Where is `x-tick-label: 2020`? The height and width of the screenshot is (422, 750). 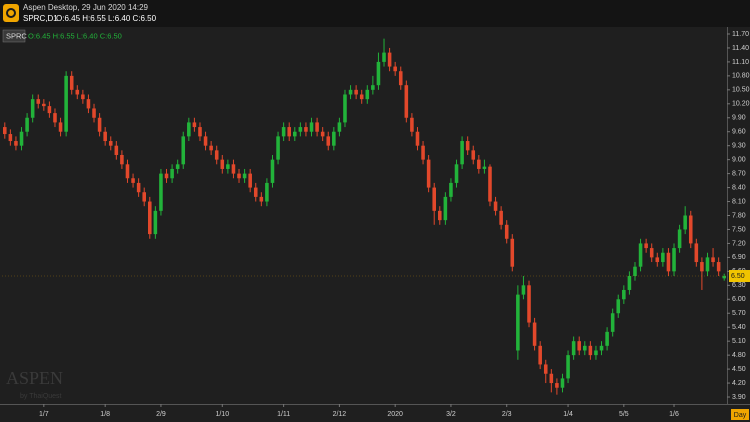
x-tick-label: 2020 is located at coordinates (395, 414).